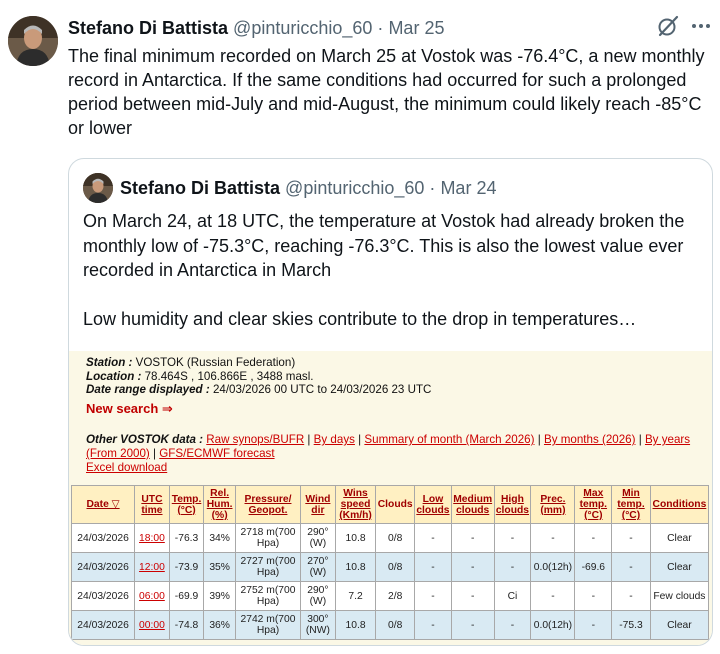  What do you see at coordinates (318, 625) in the screenshot?
I see `table-cell: 300° (NW)` at bounding box center [318, 625].